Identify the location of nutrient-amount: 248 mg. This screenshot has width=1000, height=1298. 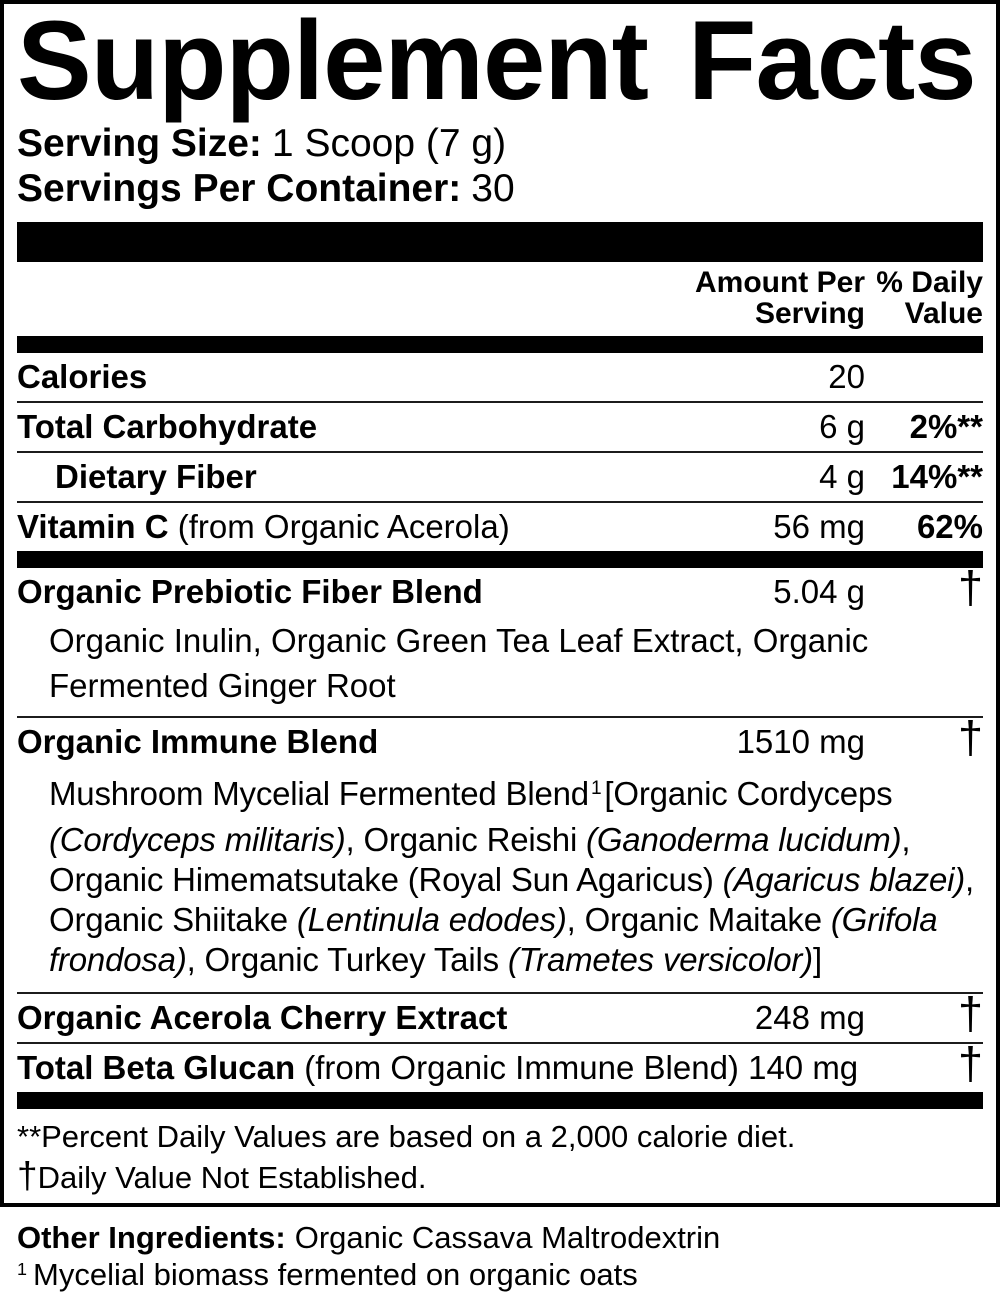
(809, 1017).